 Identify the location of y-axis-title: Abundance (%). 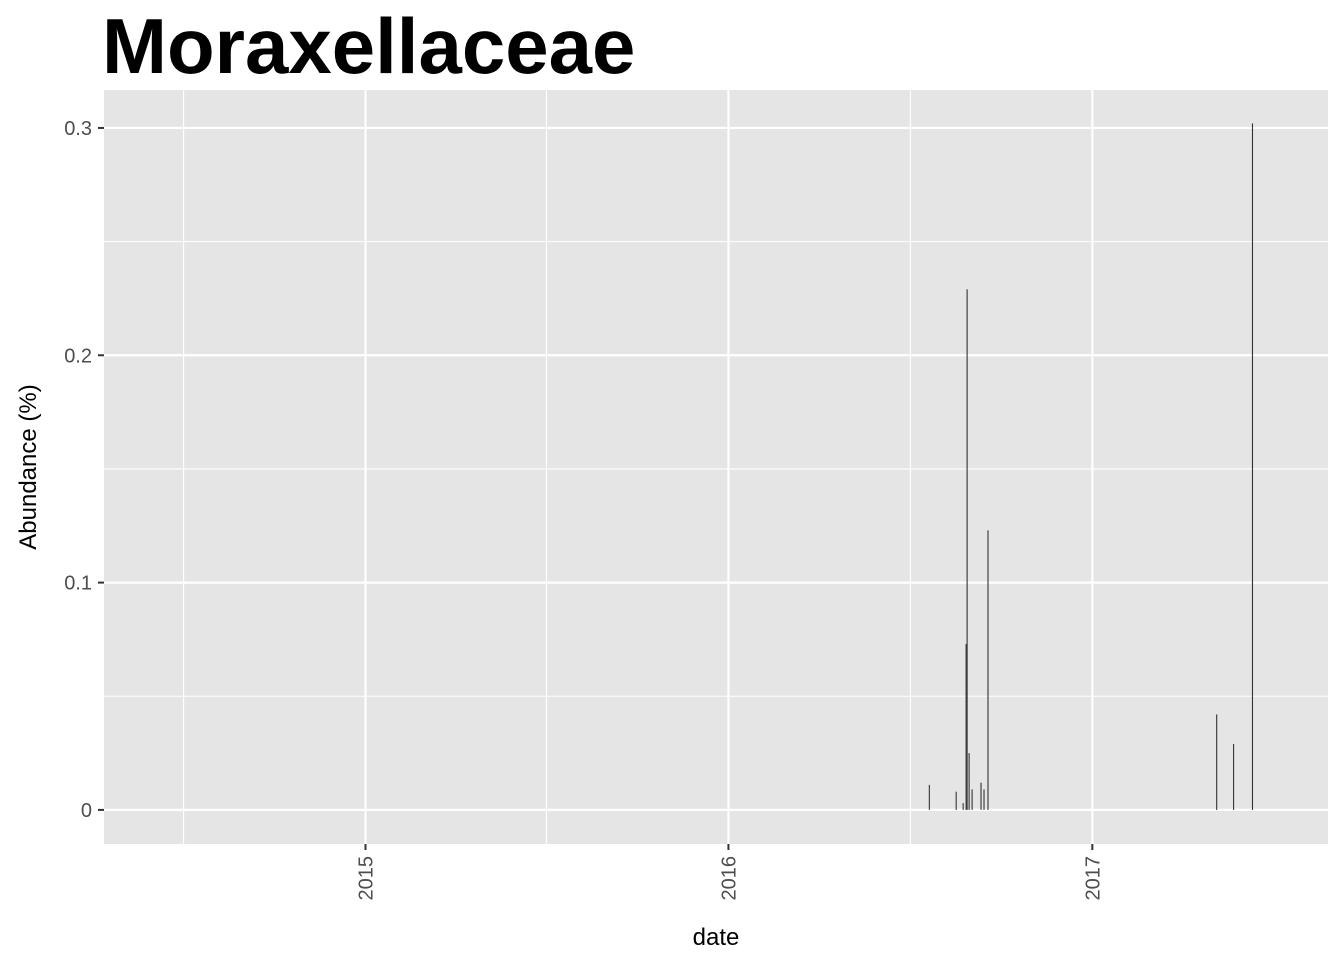
(28, 466).